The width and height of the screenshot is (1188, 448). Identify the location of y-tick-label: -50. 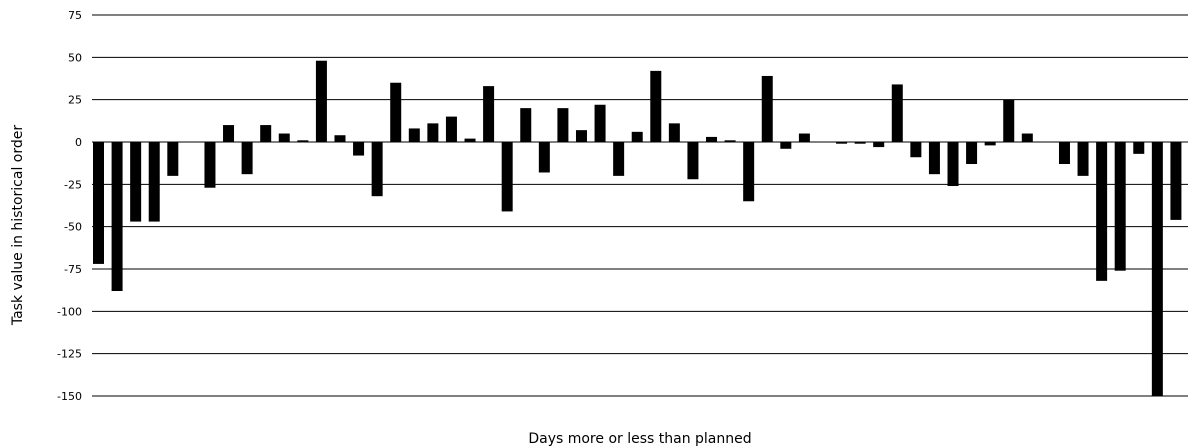
(73, 227).